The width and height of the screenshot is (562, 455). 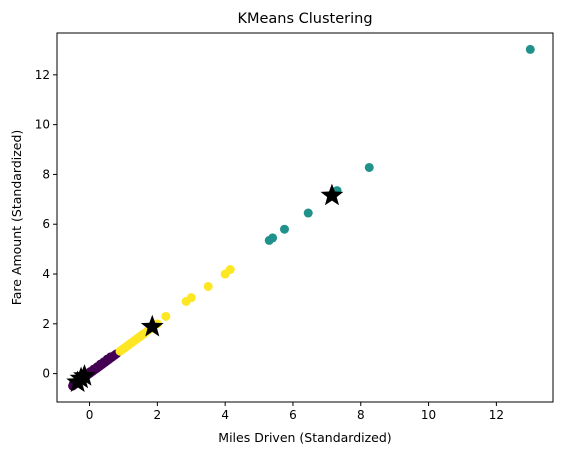 What do you see at coordinates (304, 437) in the screenshot?
I see `x-axis-label: Miles Driven (Standardized)` at bounding box center [304, 437].